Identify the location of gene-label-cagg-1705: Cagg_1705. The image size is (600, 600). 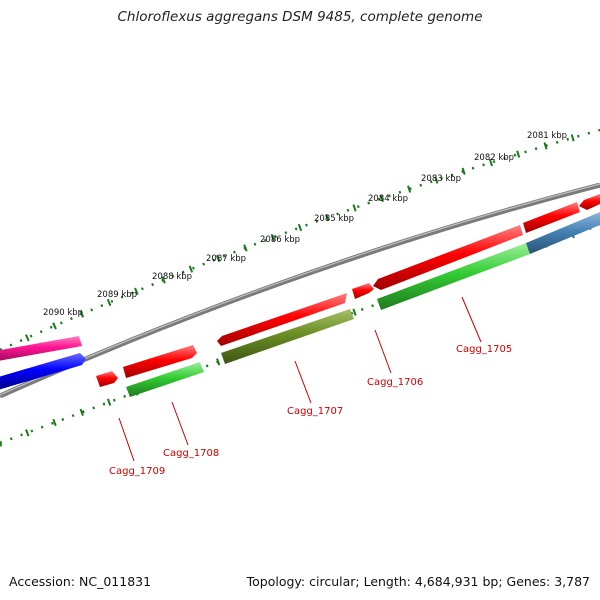
(484, 349).